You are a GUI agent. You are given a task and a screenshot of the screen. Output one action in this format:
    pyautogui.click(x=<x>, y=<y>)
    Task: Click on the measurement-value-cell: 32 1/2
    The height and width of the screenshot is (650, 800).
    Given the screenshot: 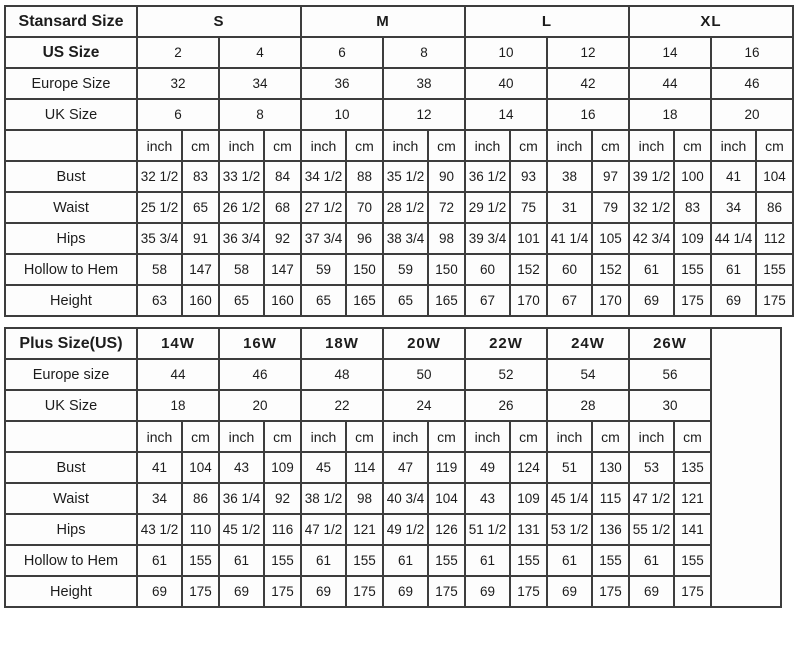 What is the action you would take?
    pyautogui.click(x=651, y=207)
    